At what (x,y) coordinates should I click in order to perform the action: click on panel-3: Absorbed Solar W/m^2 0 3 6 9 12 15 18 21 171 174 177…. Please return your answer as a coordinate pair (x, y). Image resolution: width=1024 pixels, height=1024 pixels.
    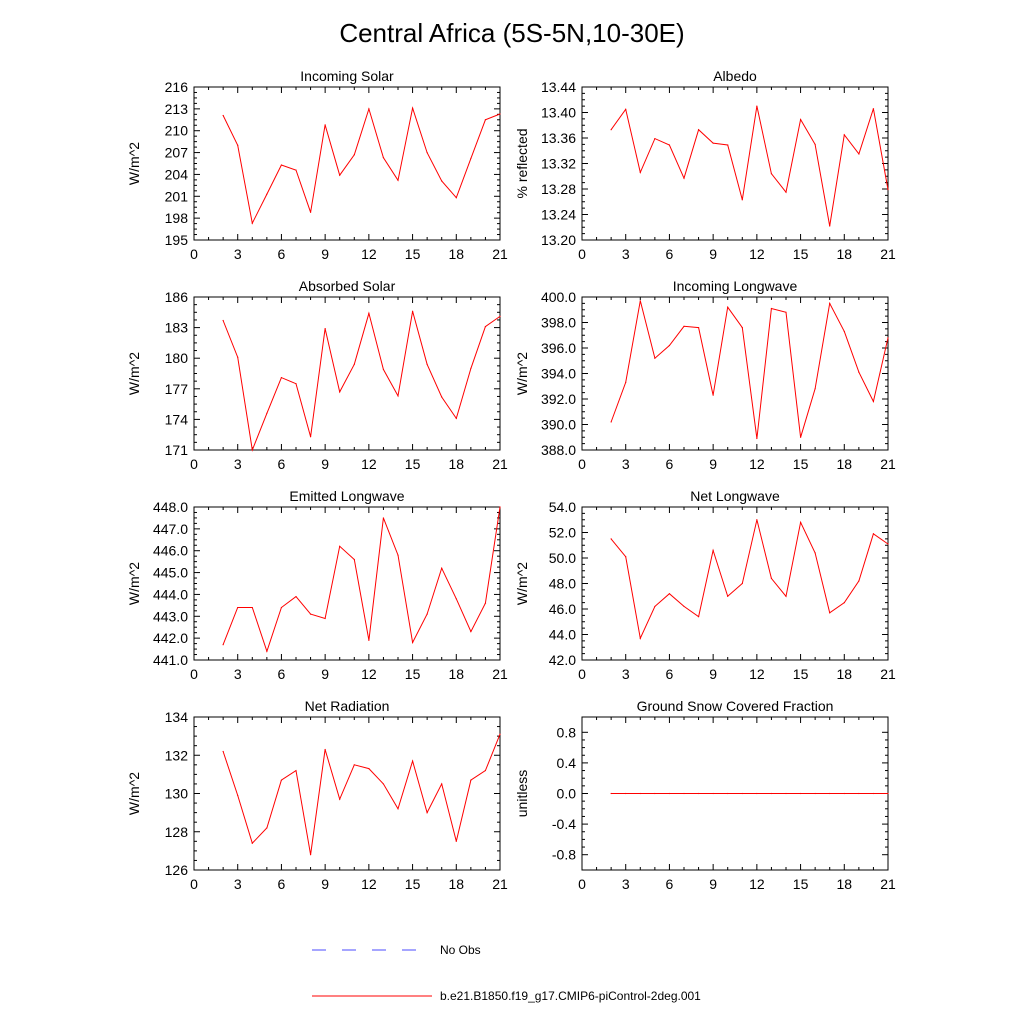
    Looking at the image, I should click on (317, 375).